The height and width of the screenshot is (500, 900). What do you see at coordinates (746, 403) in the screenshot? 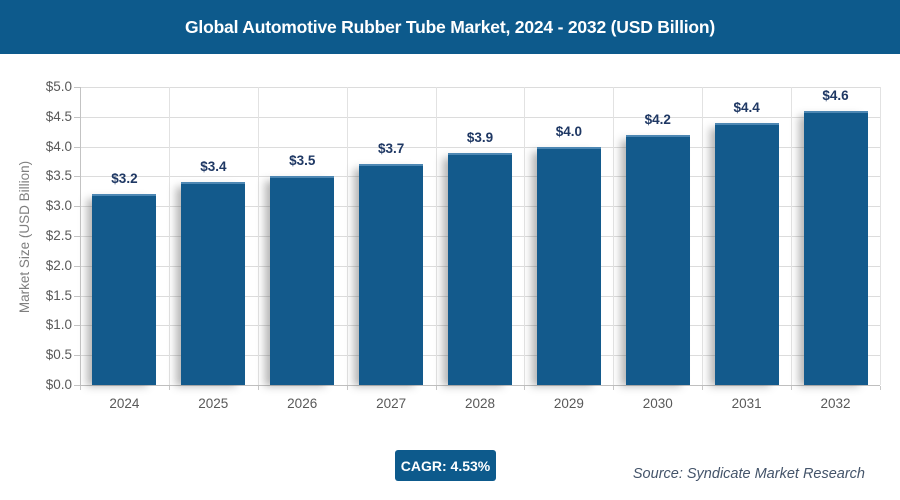
I see `x-category-label: 2031` at bounding box center [746, 403].